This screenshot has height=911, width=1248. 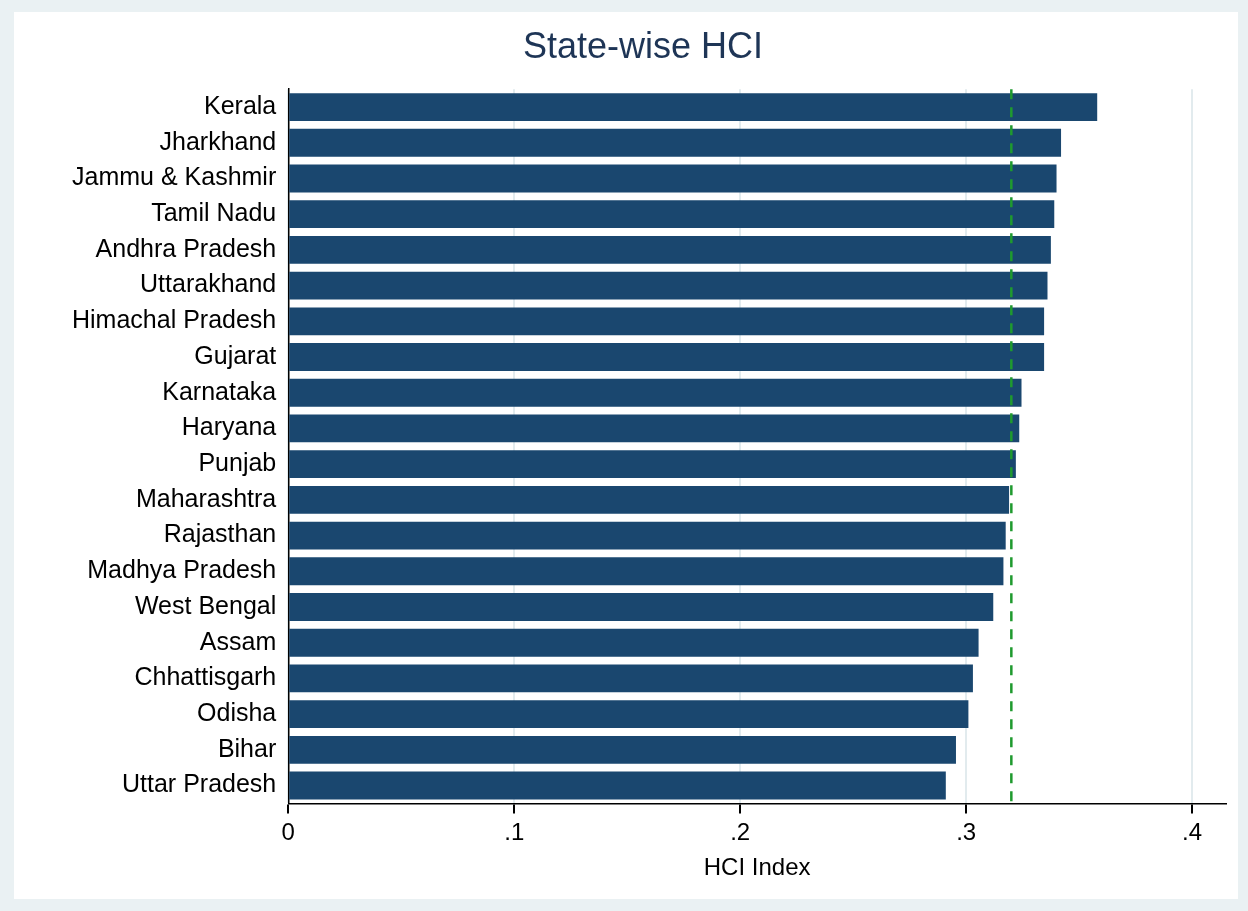 I want to click on y-tick-label: Bihar, so click(x=247, y=747).